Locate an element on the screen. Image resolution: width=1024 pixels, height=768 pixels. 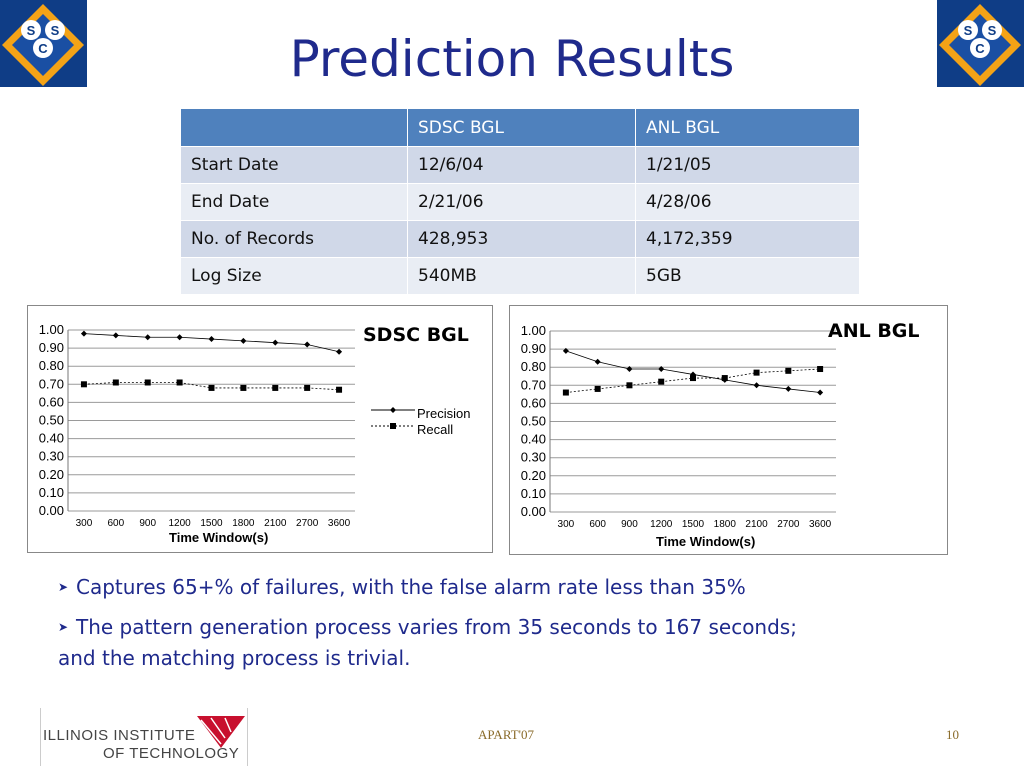
square-marker-icon is located at coordinates (393, 426).